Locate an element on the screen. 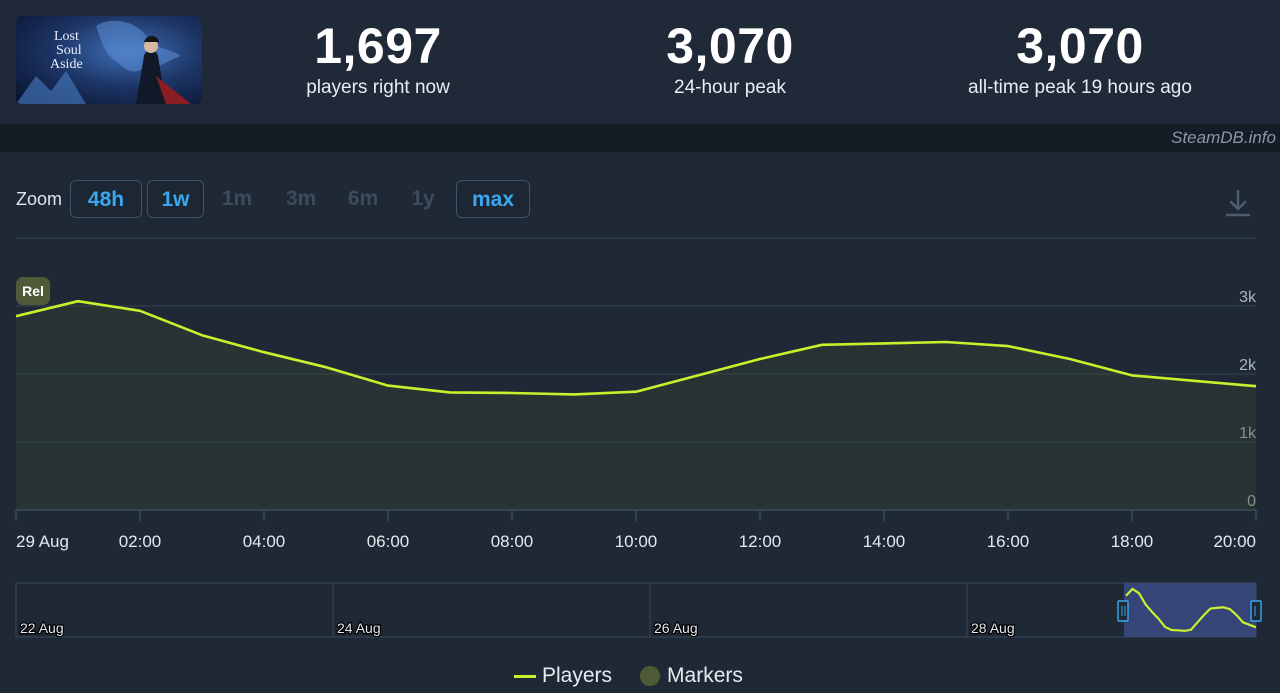  game-capsule-image: Lost Soul Aside is located at coordinates (109, 60).